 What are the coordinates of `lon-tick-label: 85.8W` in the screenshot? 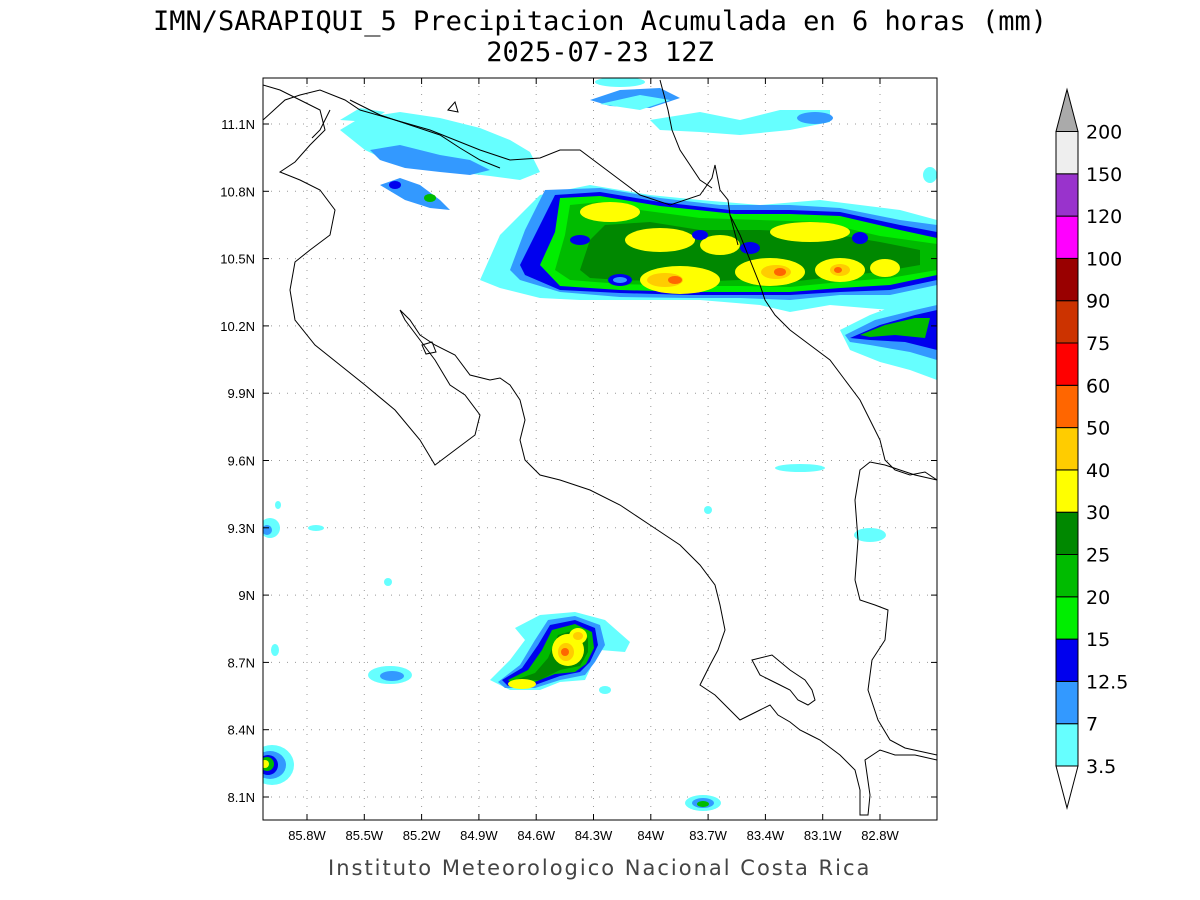 It's located at (307, 835).